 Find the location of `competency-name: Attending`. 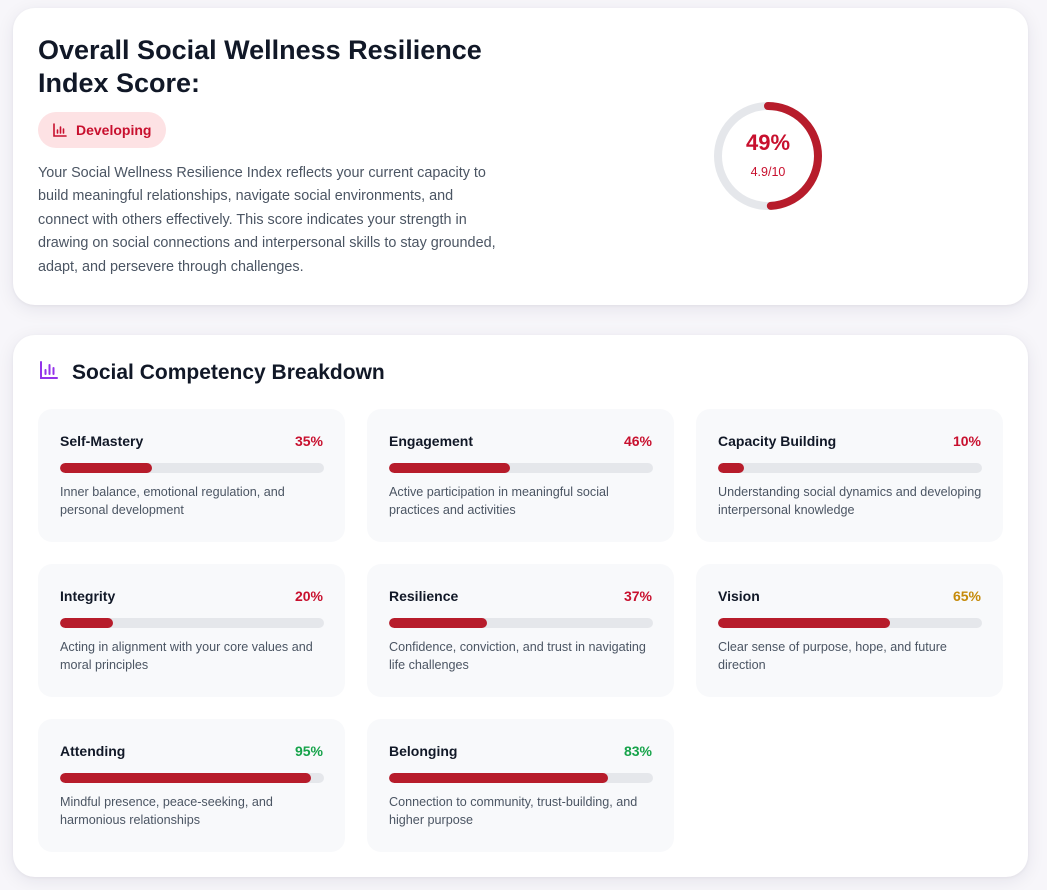

competency-name: Attending is located at coordinates (93, 751).